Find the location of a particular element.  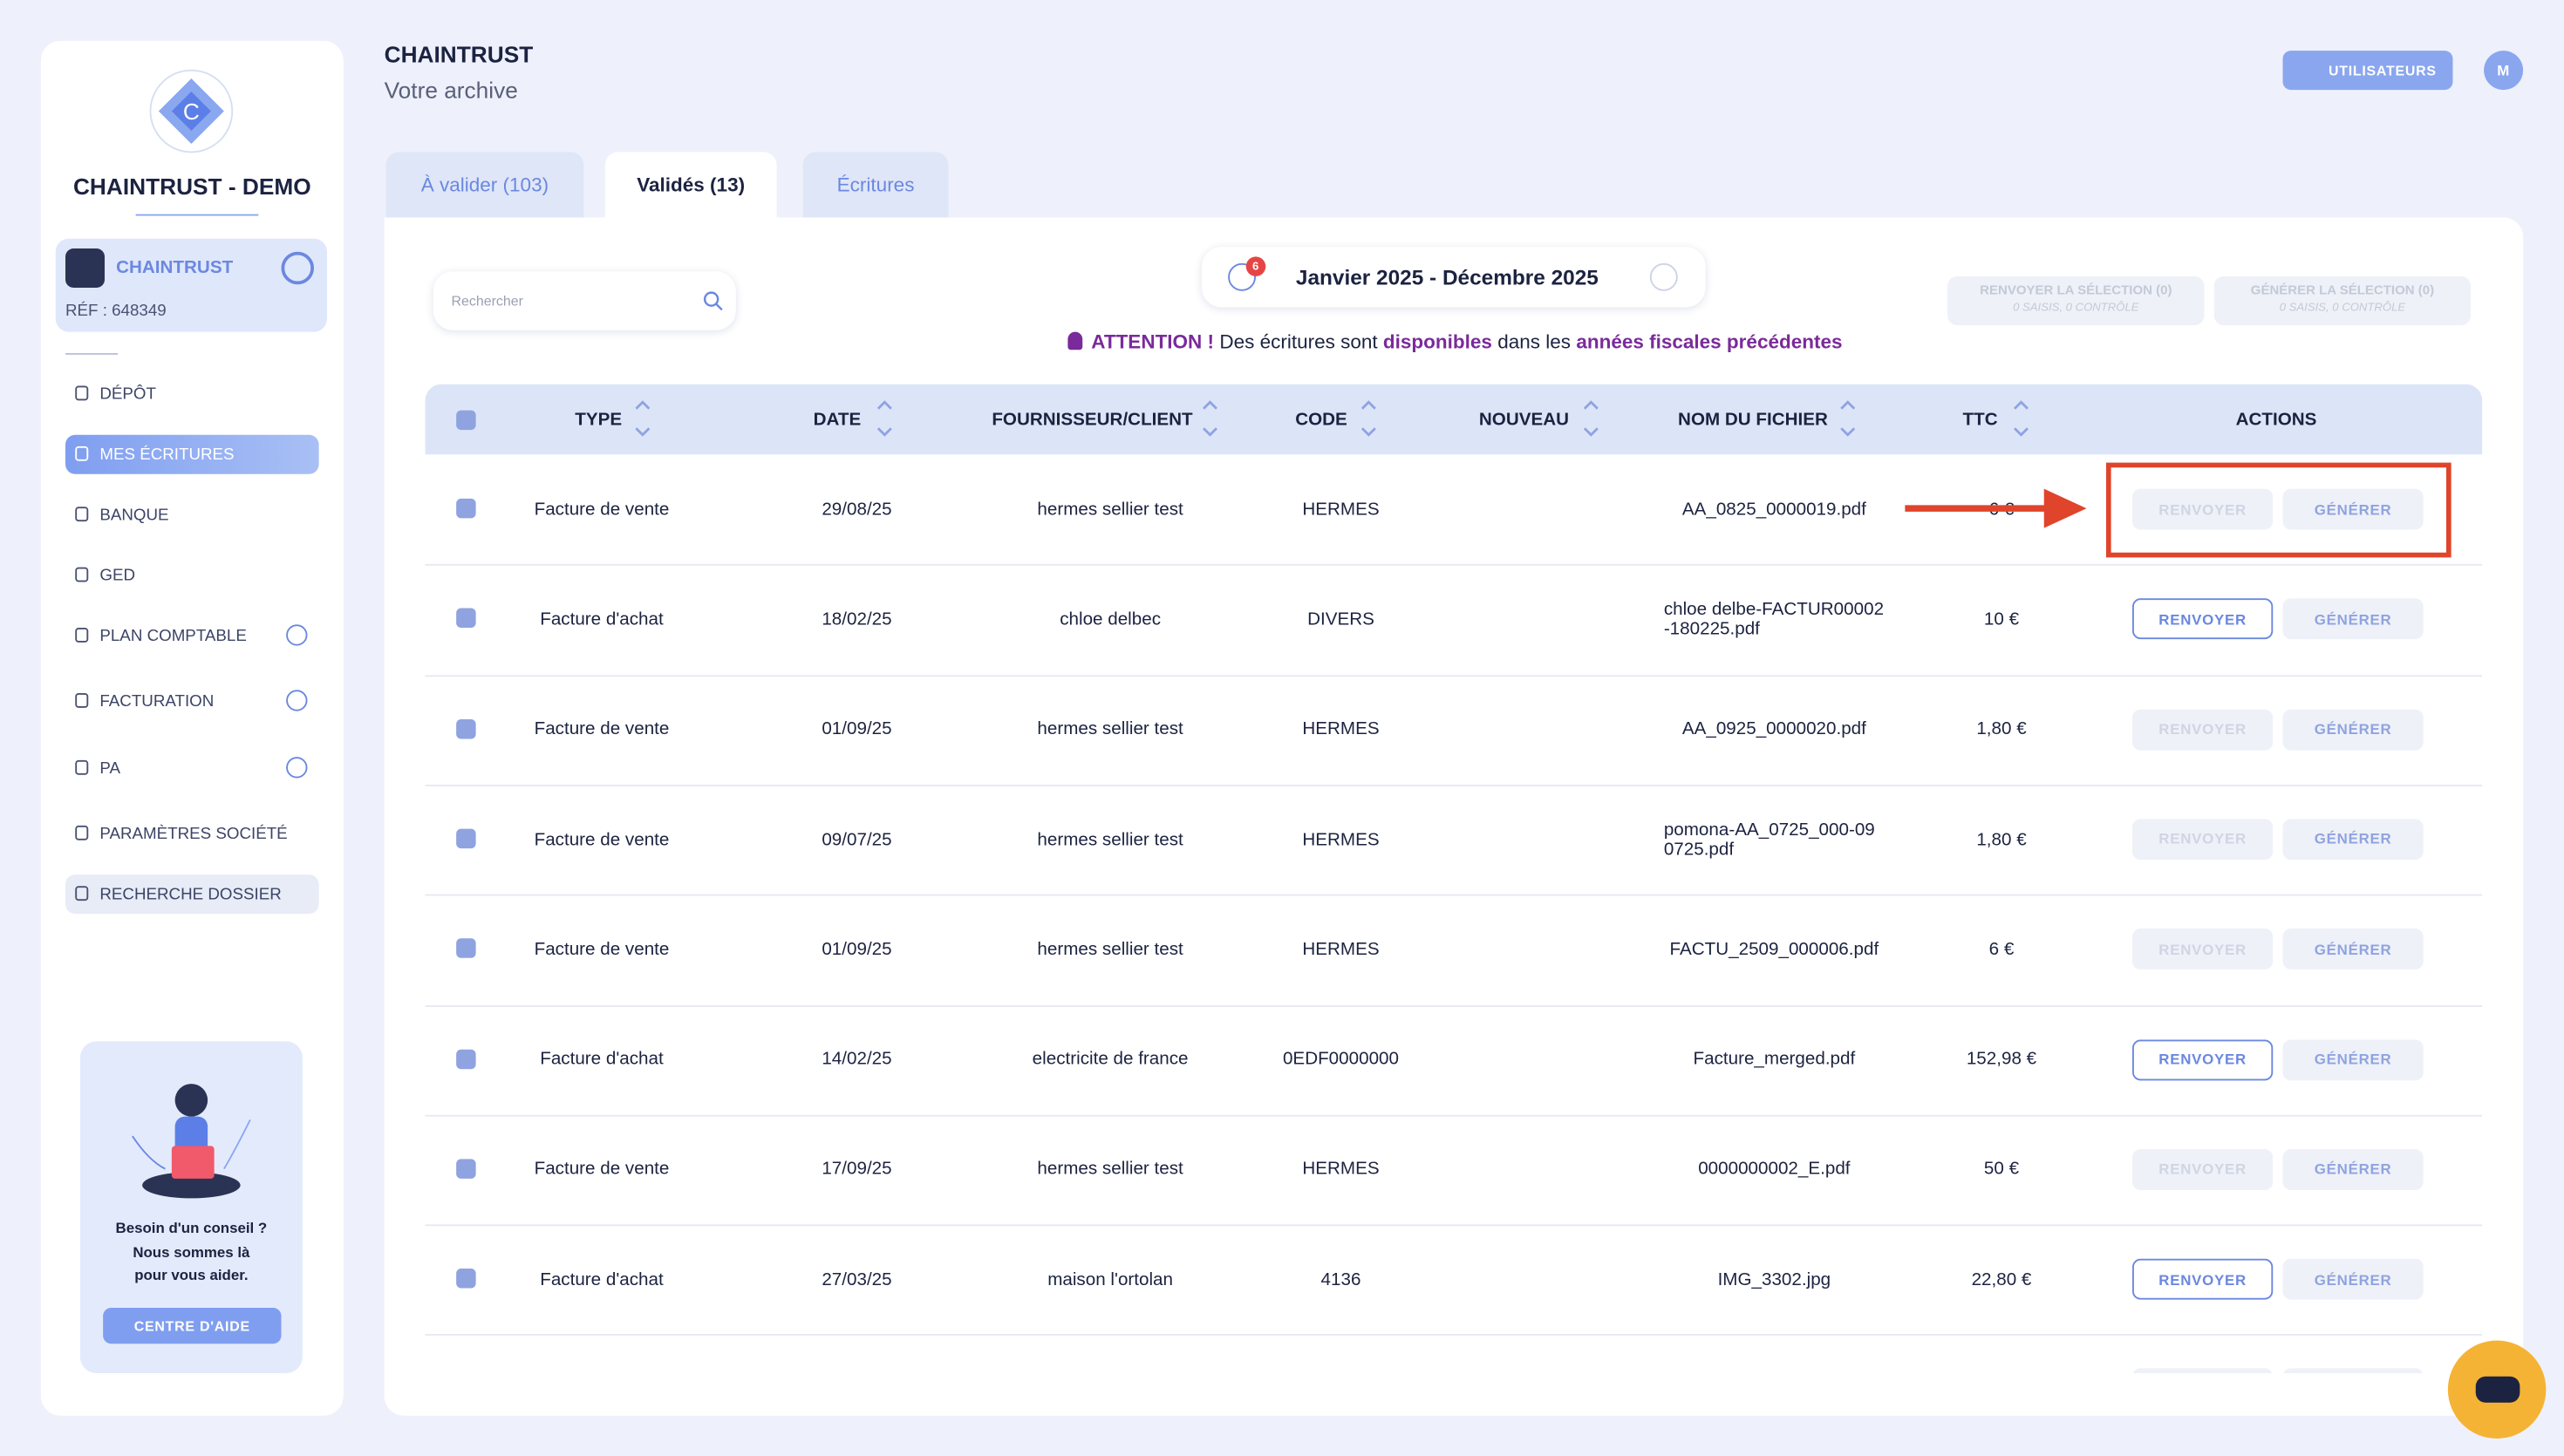

cell-code: 0EDF0000000 is located at coordinates (1341, 1060).